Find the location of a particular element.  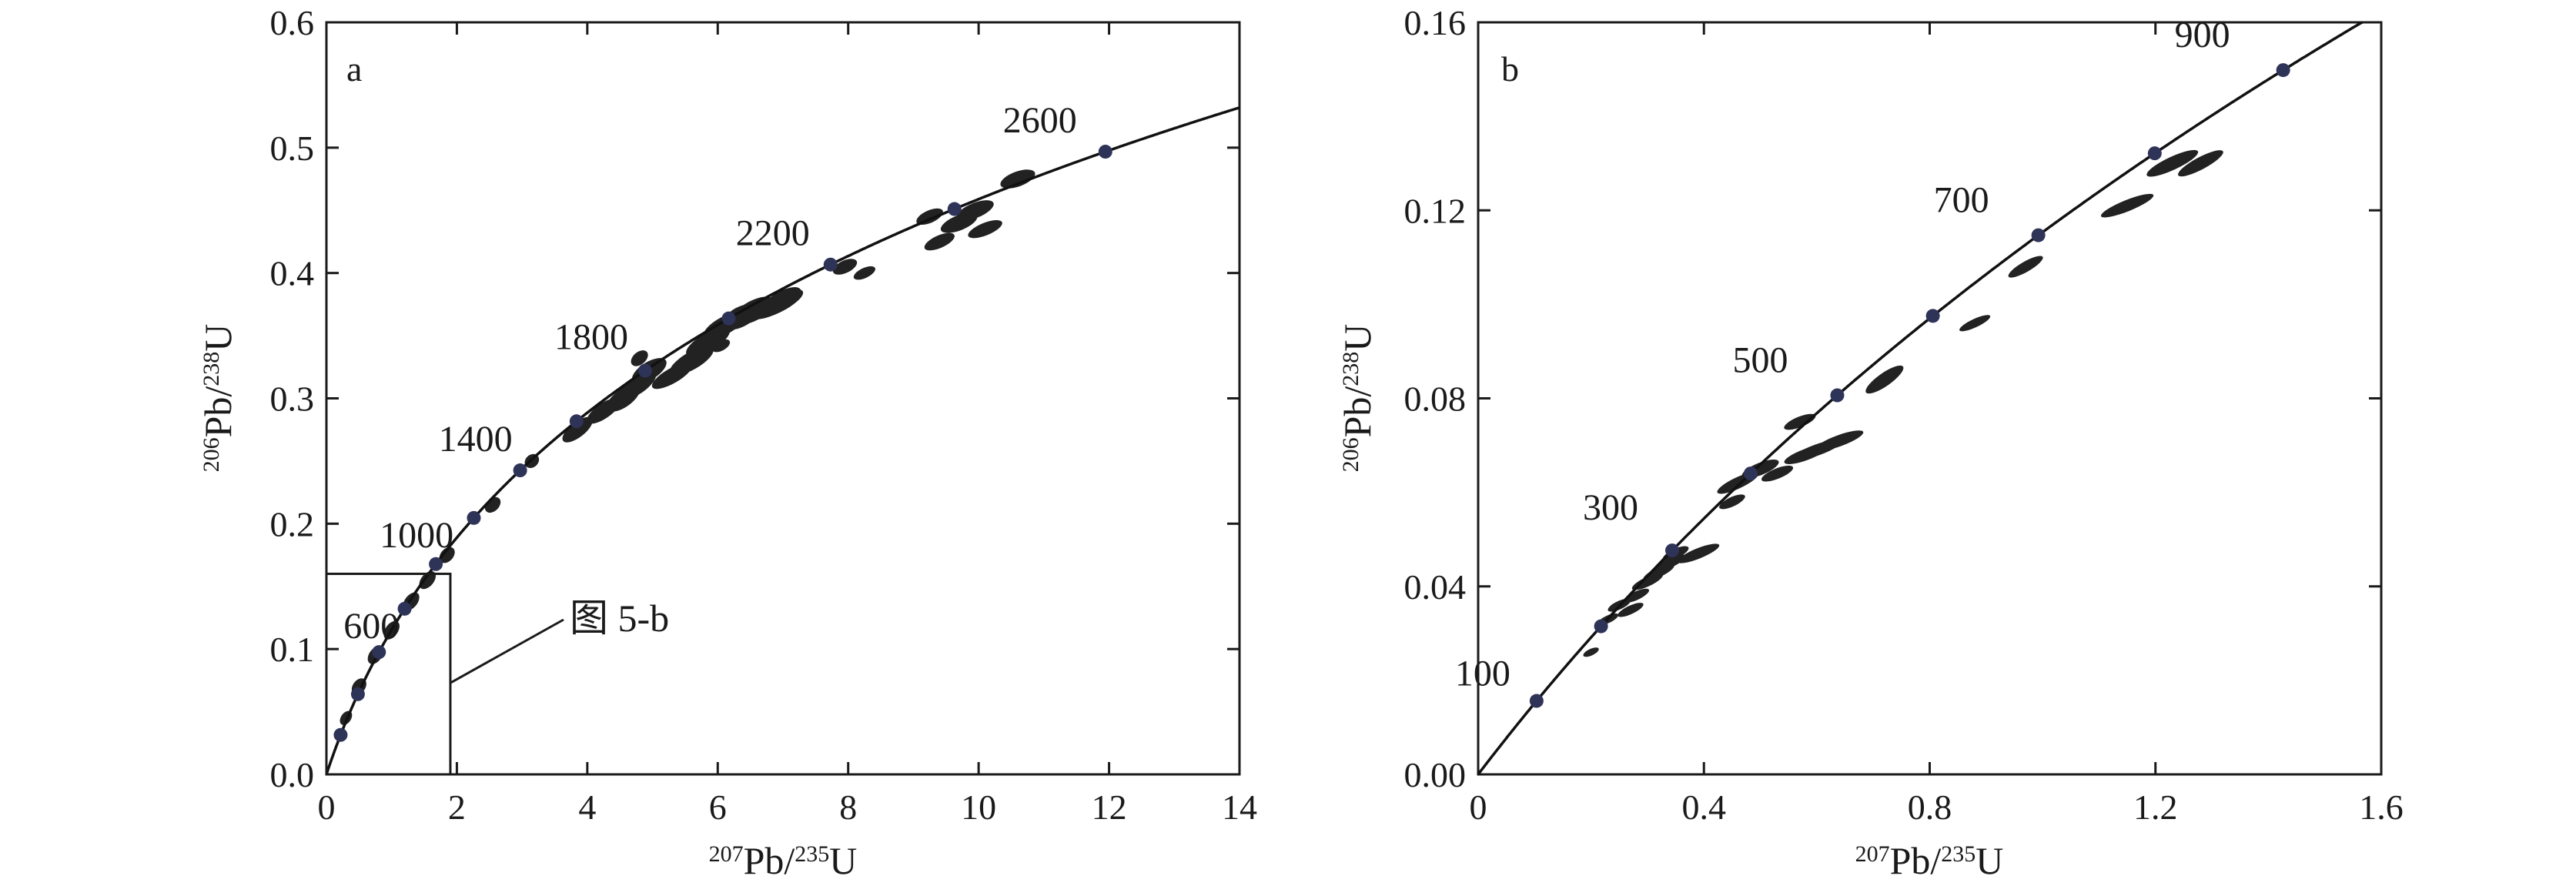

age-label: 700 is located at coordinates (1962, 201).